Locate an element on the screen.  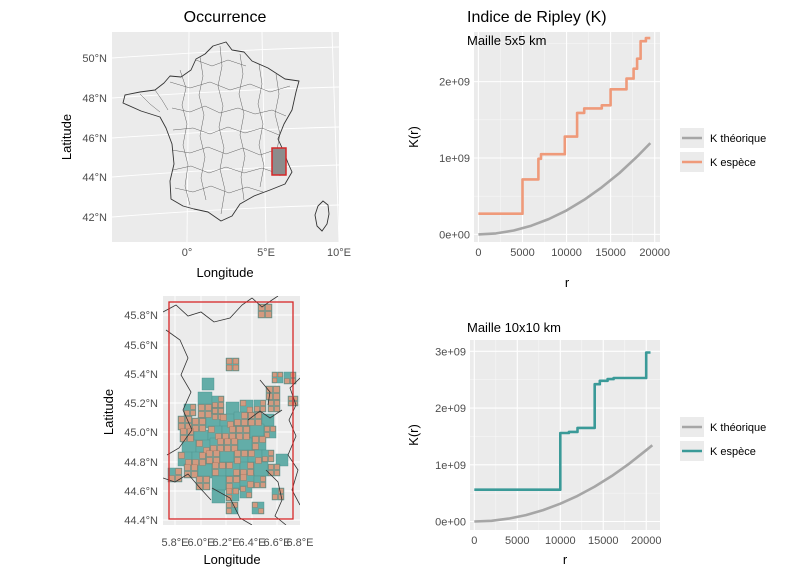
occurrence-ylabel: Latitude is located at coordinates (66, 137).